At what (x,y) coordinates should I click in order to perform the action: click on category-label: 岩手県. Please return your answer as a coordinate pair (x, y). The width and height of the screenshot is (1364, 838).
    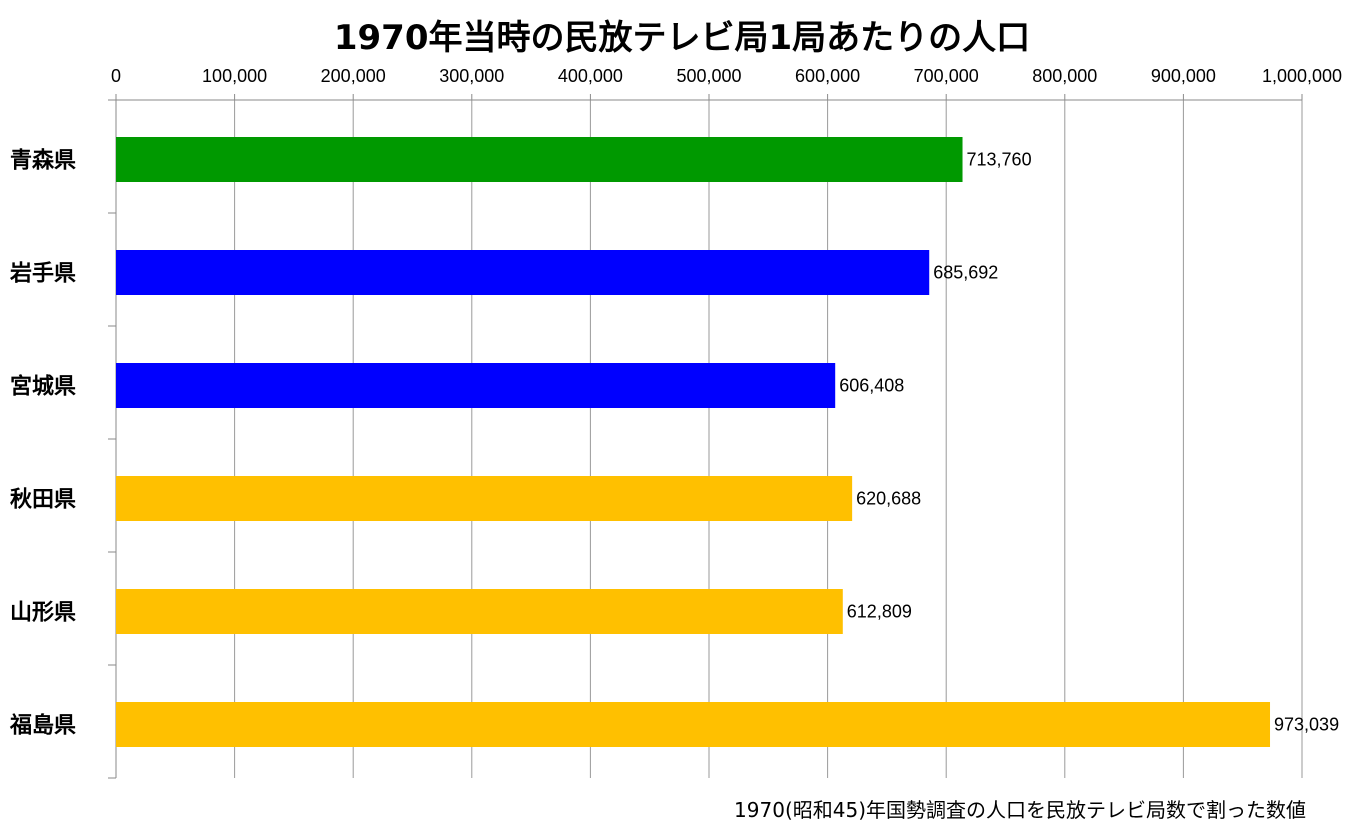
    Looking at the image, I should click on (42, 274).